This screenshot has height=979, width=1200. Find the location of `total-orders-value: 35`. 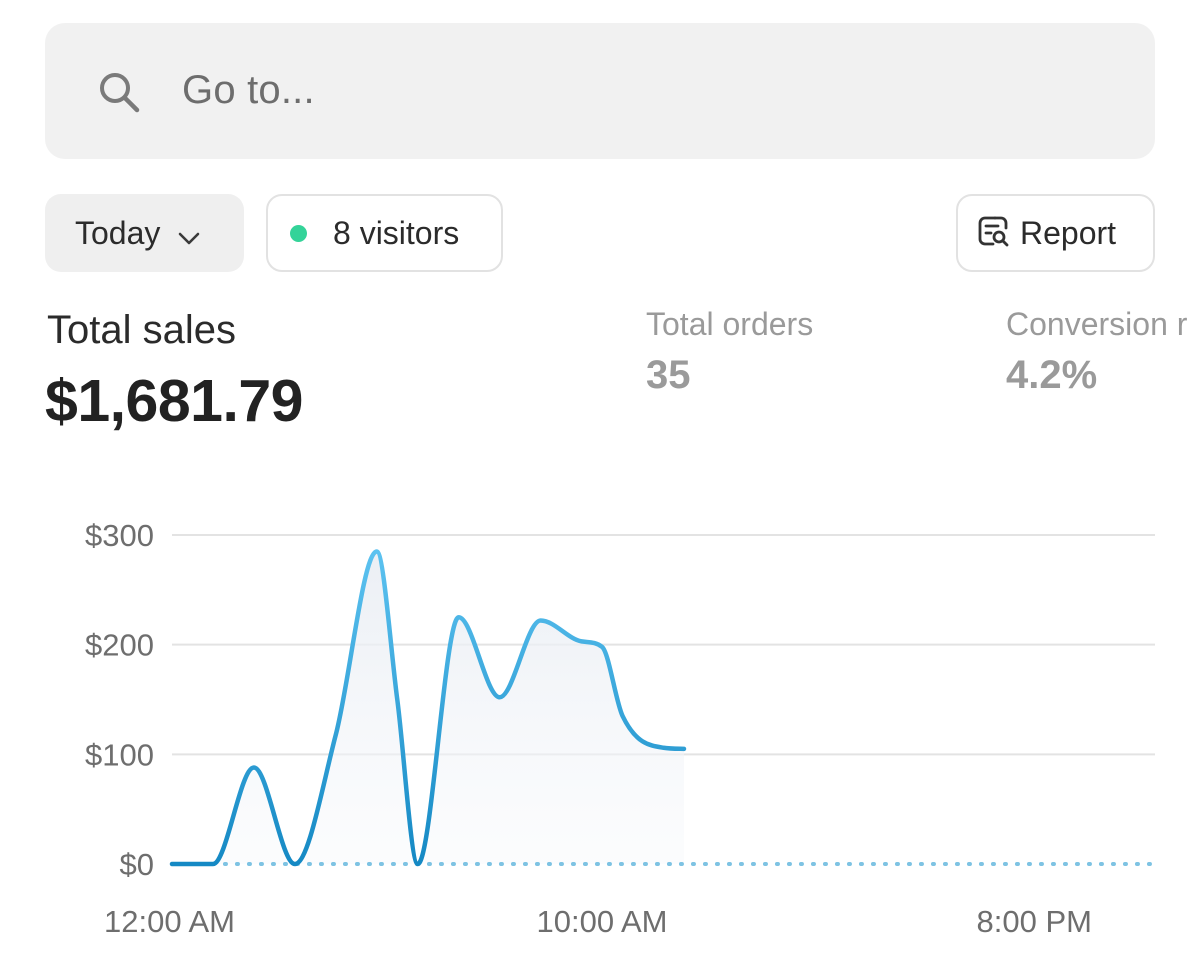

total-orders-value: 35 is located at coordinates (668, 375).